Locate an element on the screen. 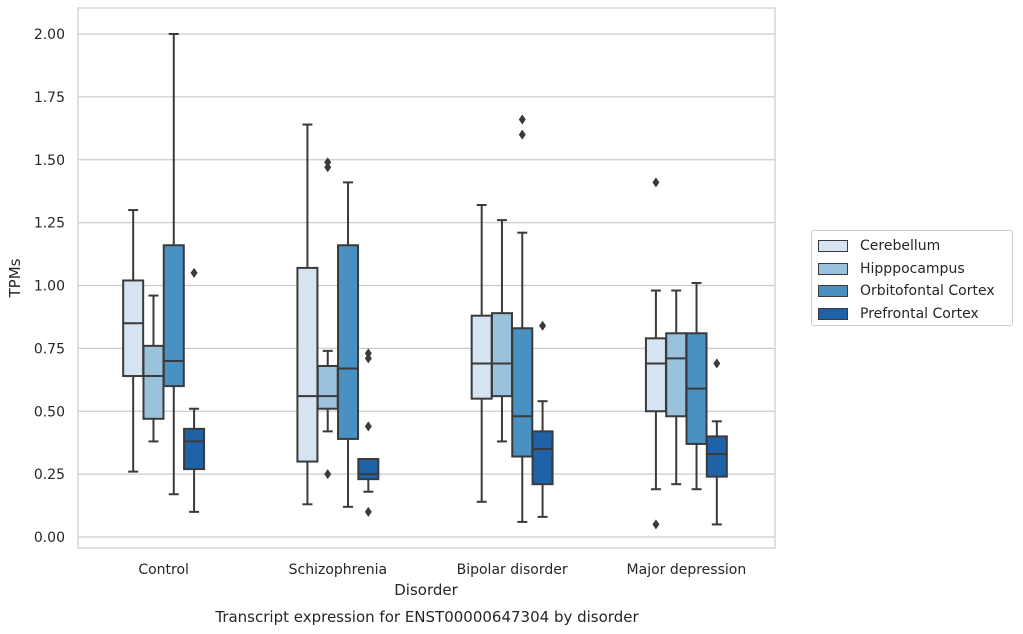 This screenshot has width=1023, height=634. legend-item: Orbitofontal Cortex is located at coordinates (915, 291).